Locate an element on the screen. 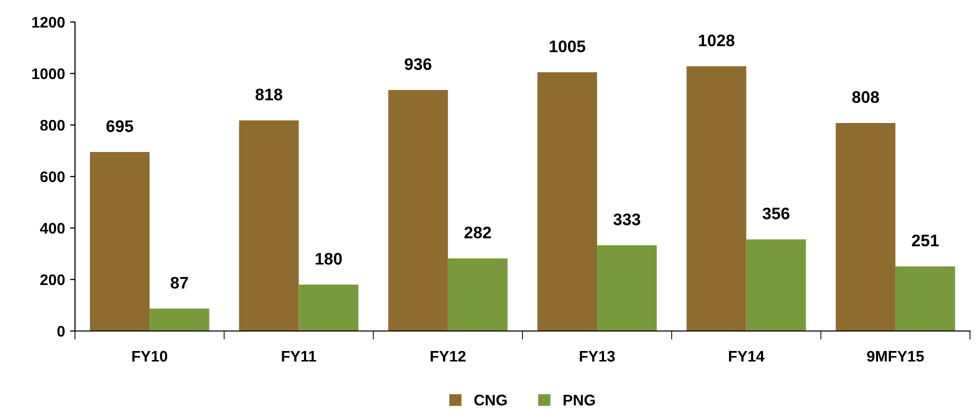  data-label: 1005 is located at coordinates (568, 46).